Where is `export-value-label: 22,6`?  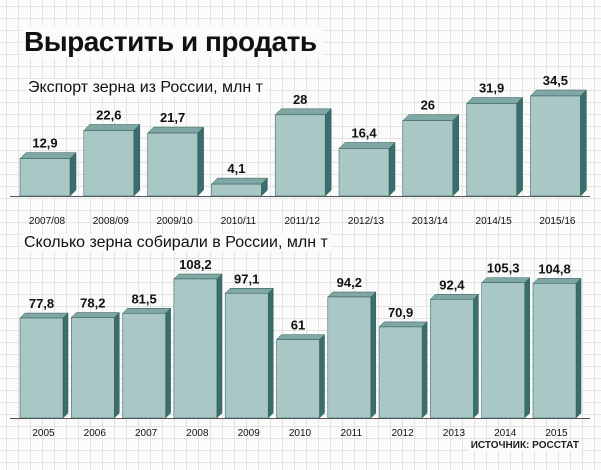 export-value-label: 22,6 is located at coordinates (108, 114).